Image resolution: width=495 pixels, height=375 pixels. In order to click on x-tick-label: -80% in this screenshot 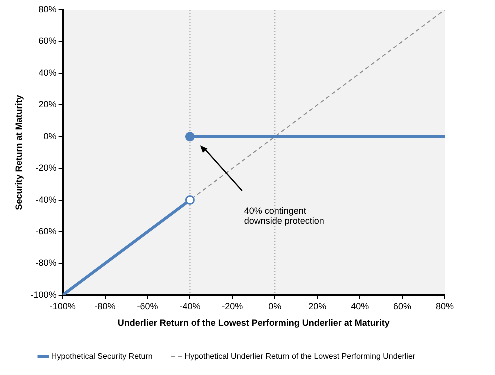, I will do `click(105, 306)`.